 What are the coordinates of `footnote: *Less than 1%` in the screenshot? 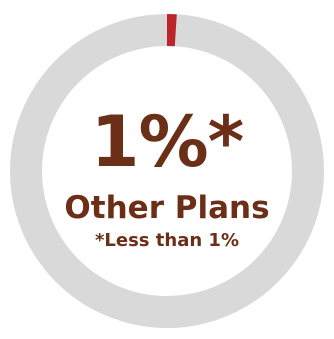 It's located at (167, 240).